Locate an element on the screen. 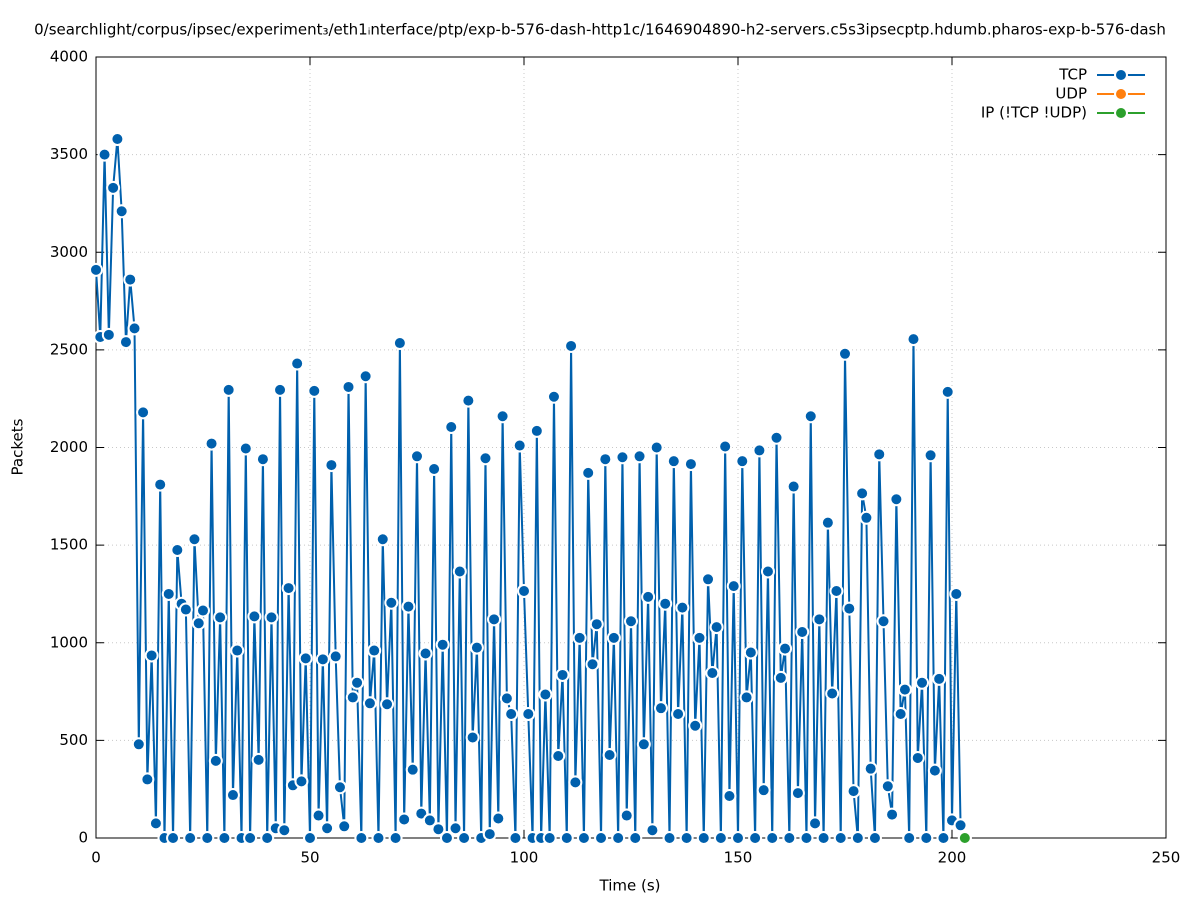 This screenshot has height=900, width=1197. x-tick-label: 50 is located at coordinates (309, 858).